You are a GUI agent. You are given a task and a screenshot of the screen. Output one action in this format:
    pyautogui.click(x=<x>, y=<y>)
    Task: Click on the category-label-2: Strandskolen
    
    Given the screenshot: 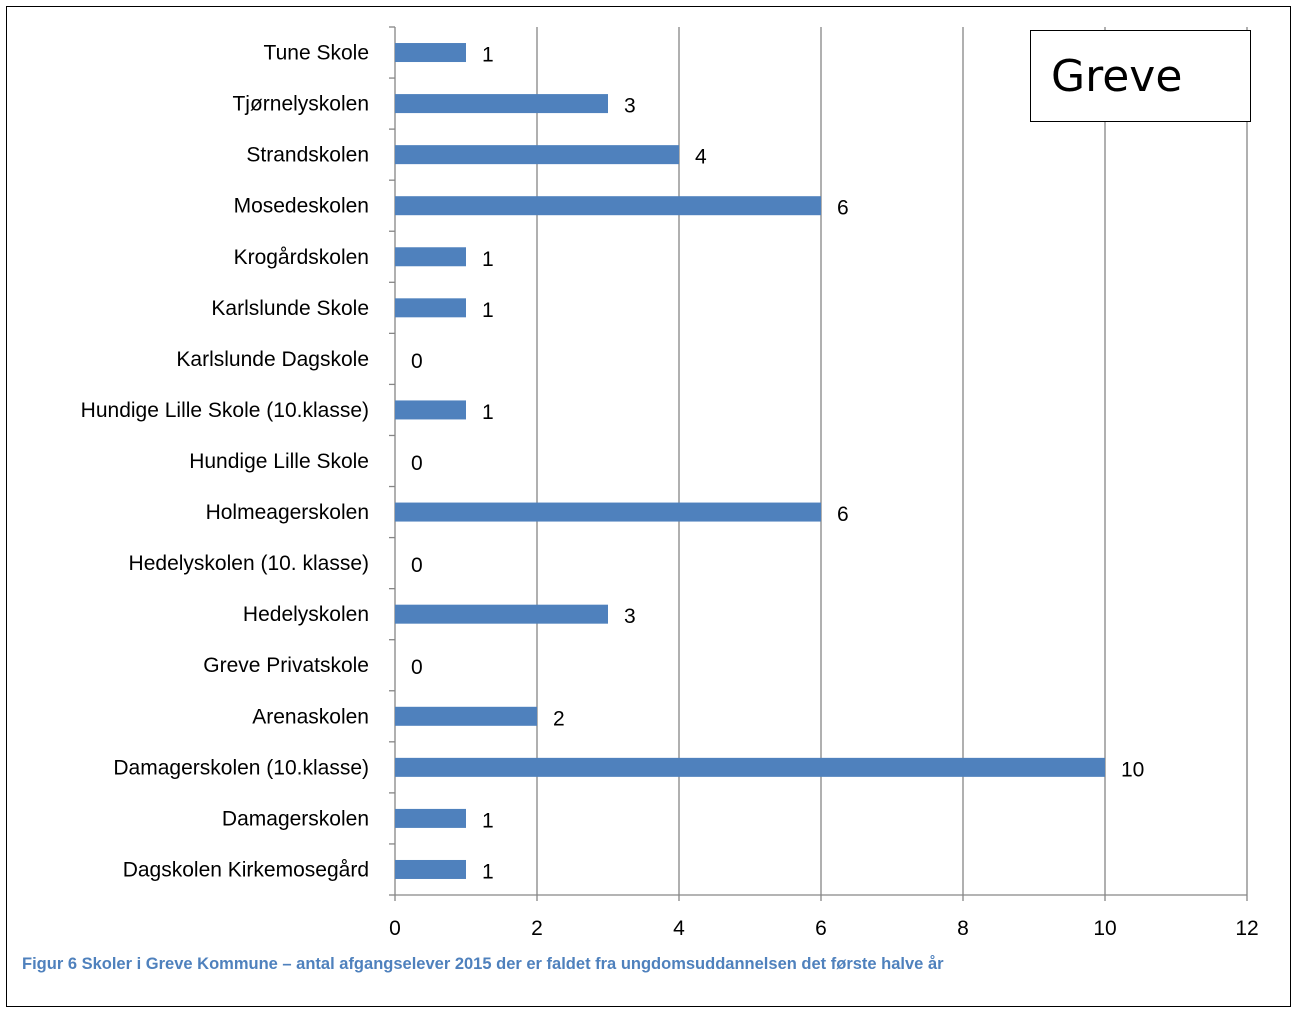 What is the action you would take?
    pyautogui.click(x=307, y=155)
    